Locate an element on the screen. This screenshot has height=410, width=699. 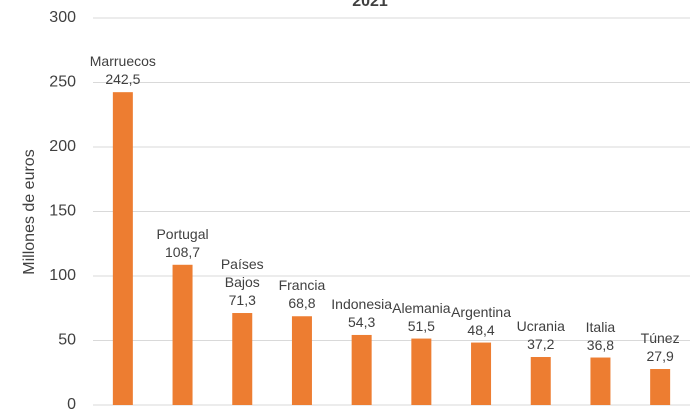
y-tick-label: 100 is located at coordinates (62, 275).